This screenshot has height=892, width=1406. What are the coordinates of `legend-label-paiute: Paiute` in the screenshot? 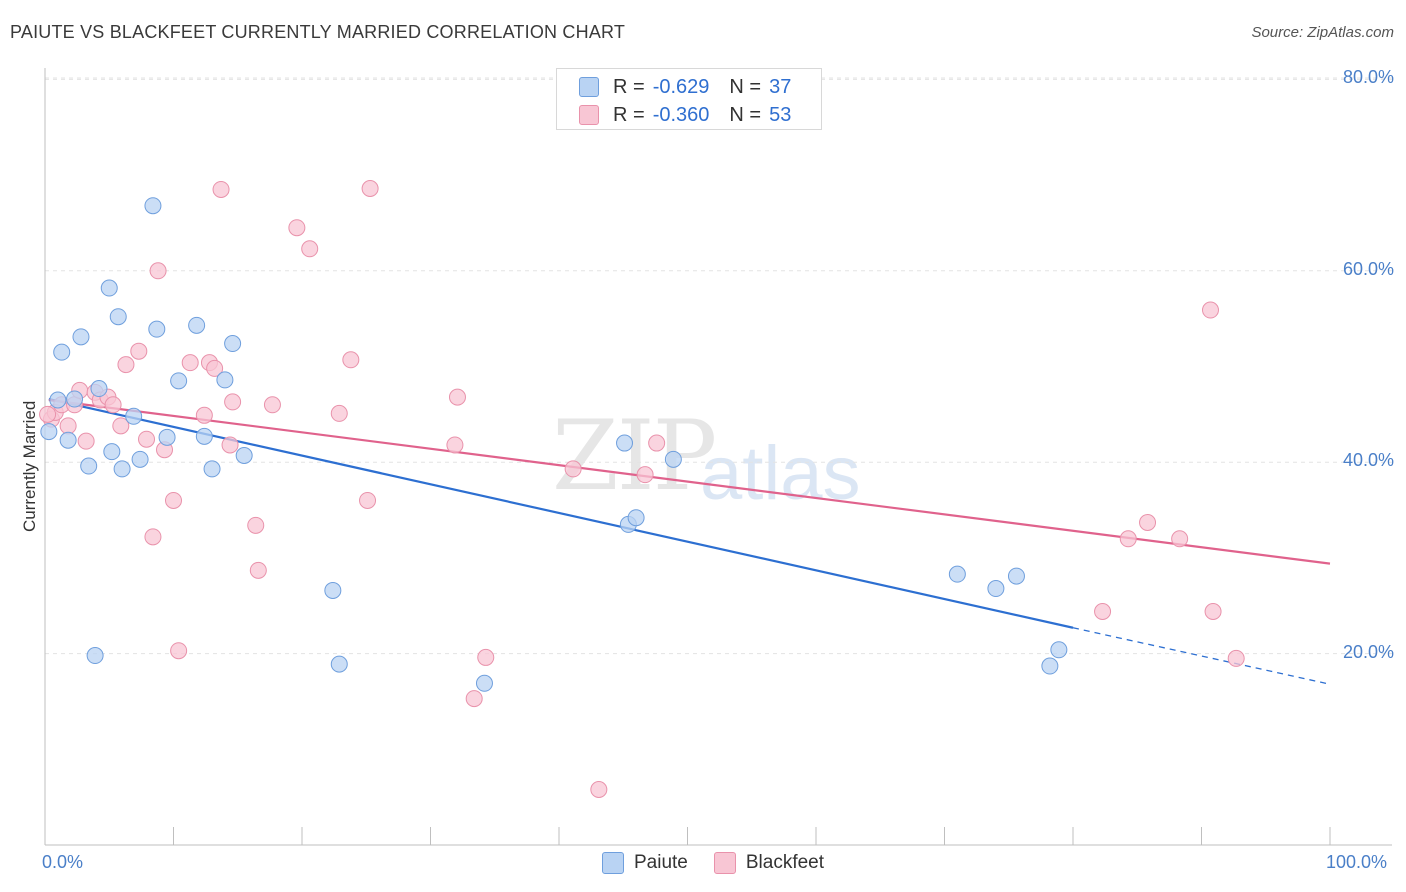 It's located at (661, 862).